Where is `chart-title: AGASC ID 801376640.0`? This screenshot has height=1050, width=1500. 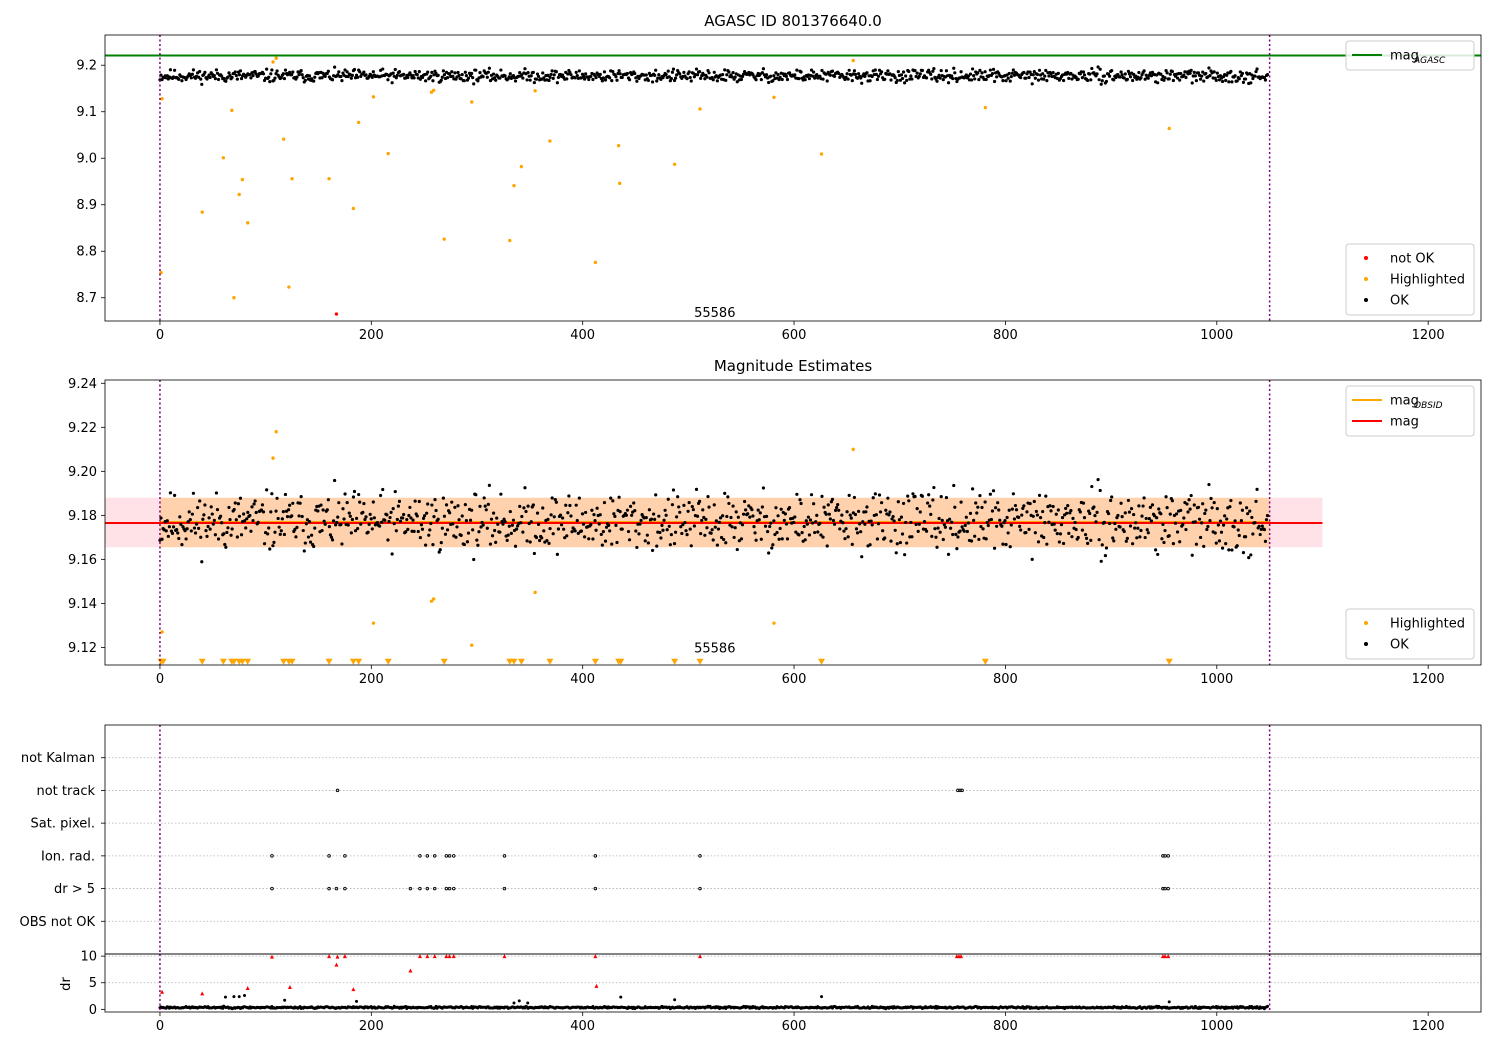
chart-title: AGASC ID 801376640.0 is located at coordinates (793, 21).